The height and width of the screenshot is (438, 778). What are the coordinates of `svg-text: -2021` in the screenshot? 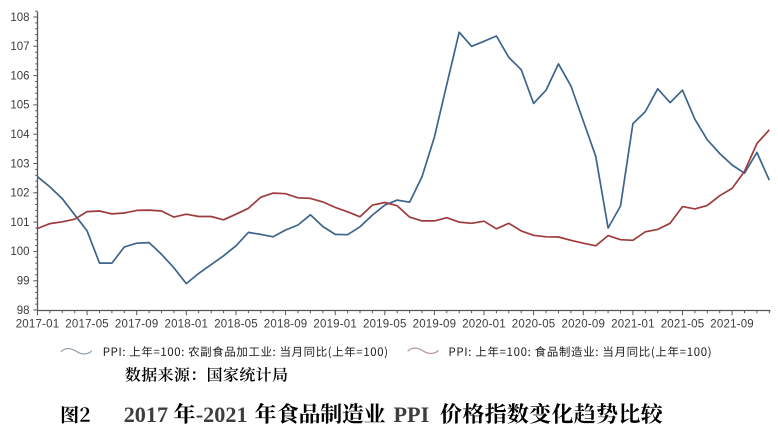 It's located at (222, 414).